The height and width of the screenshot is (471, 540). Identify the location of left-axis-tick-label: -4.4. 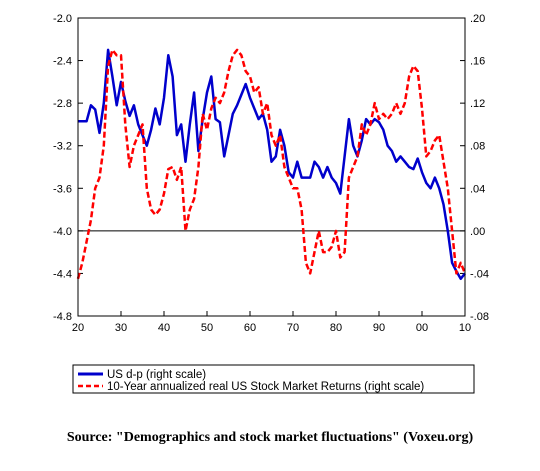
(62, 274).